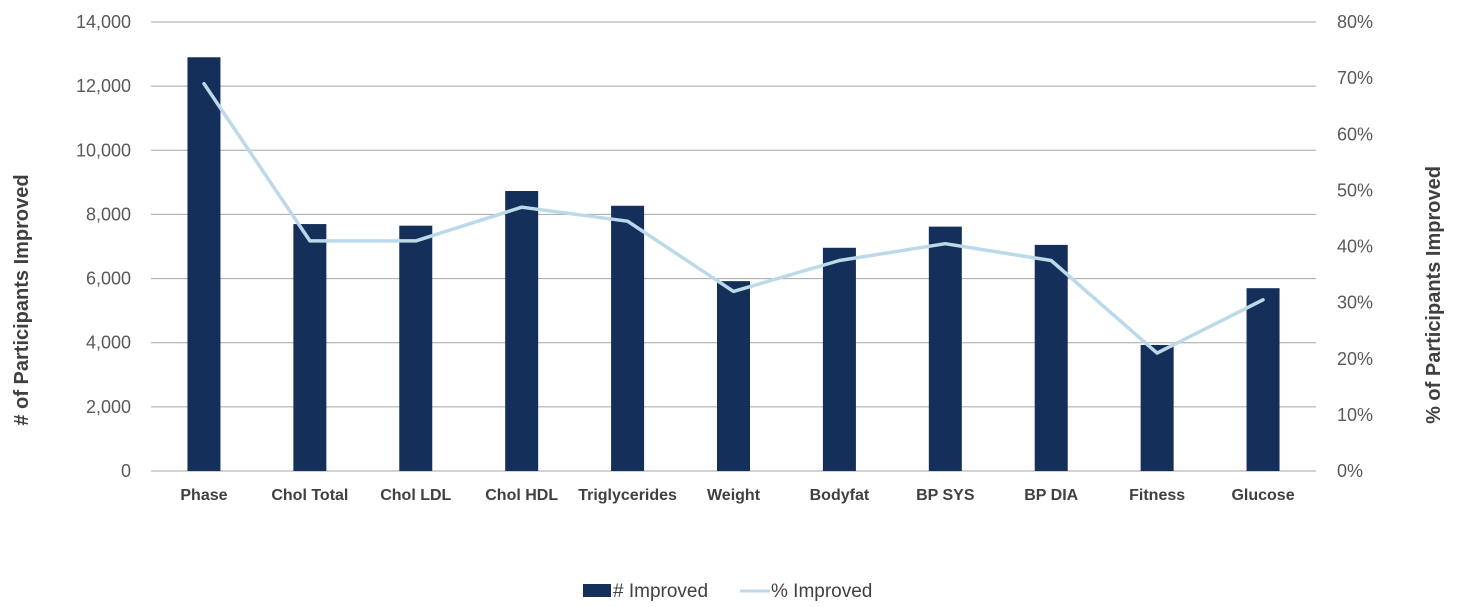 The image size is (1458, 607). Describe the element at coordinates (309, 495) in the screenshot. I see `category-label: Chol Total` at that location.